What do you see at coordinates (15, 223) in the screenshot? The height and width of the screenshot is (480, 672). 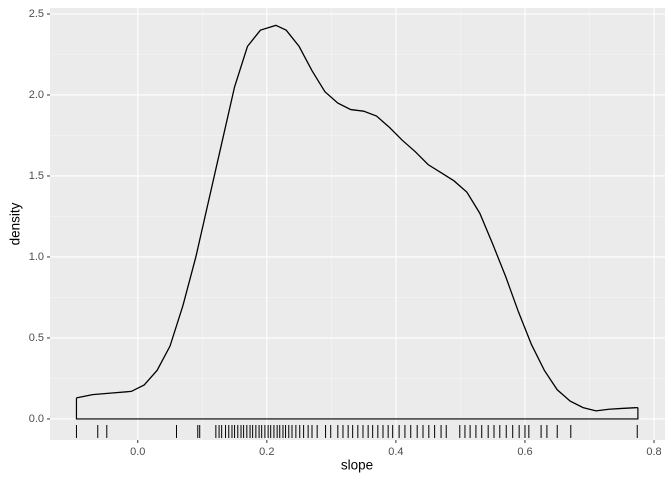 I see `y-axis-title: density` at bounding box center [15, 223].